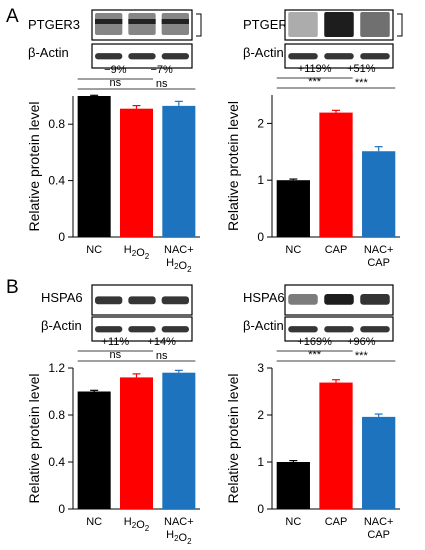  I want to click on percent-change-label: +51%, so click(361, 69).